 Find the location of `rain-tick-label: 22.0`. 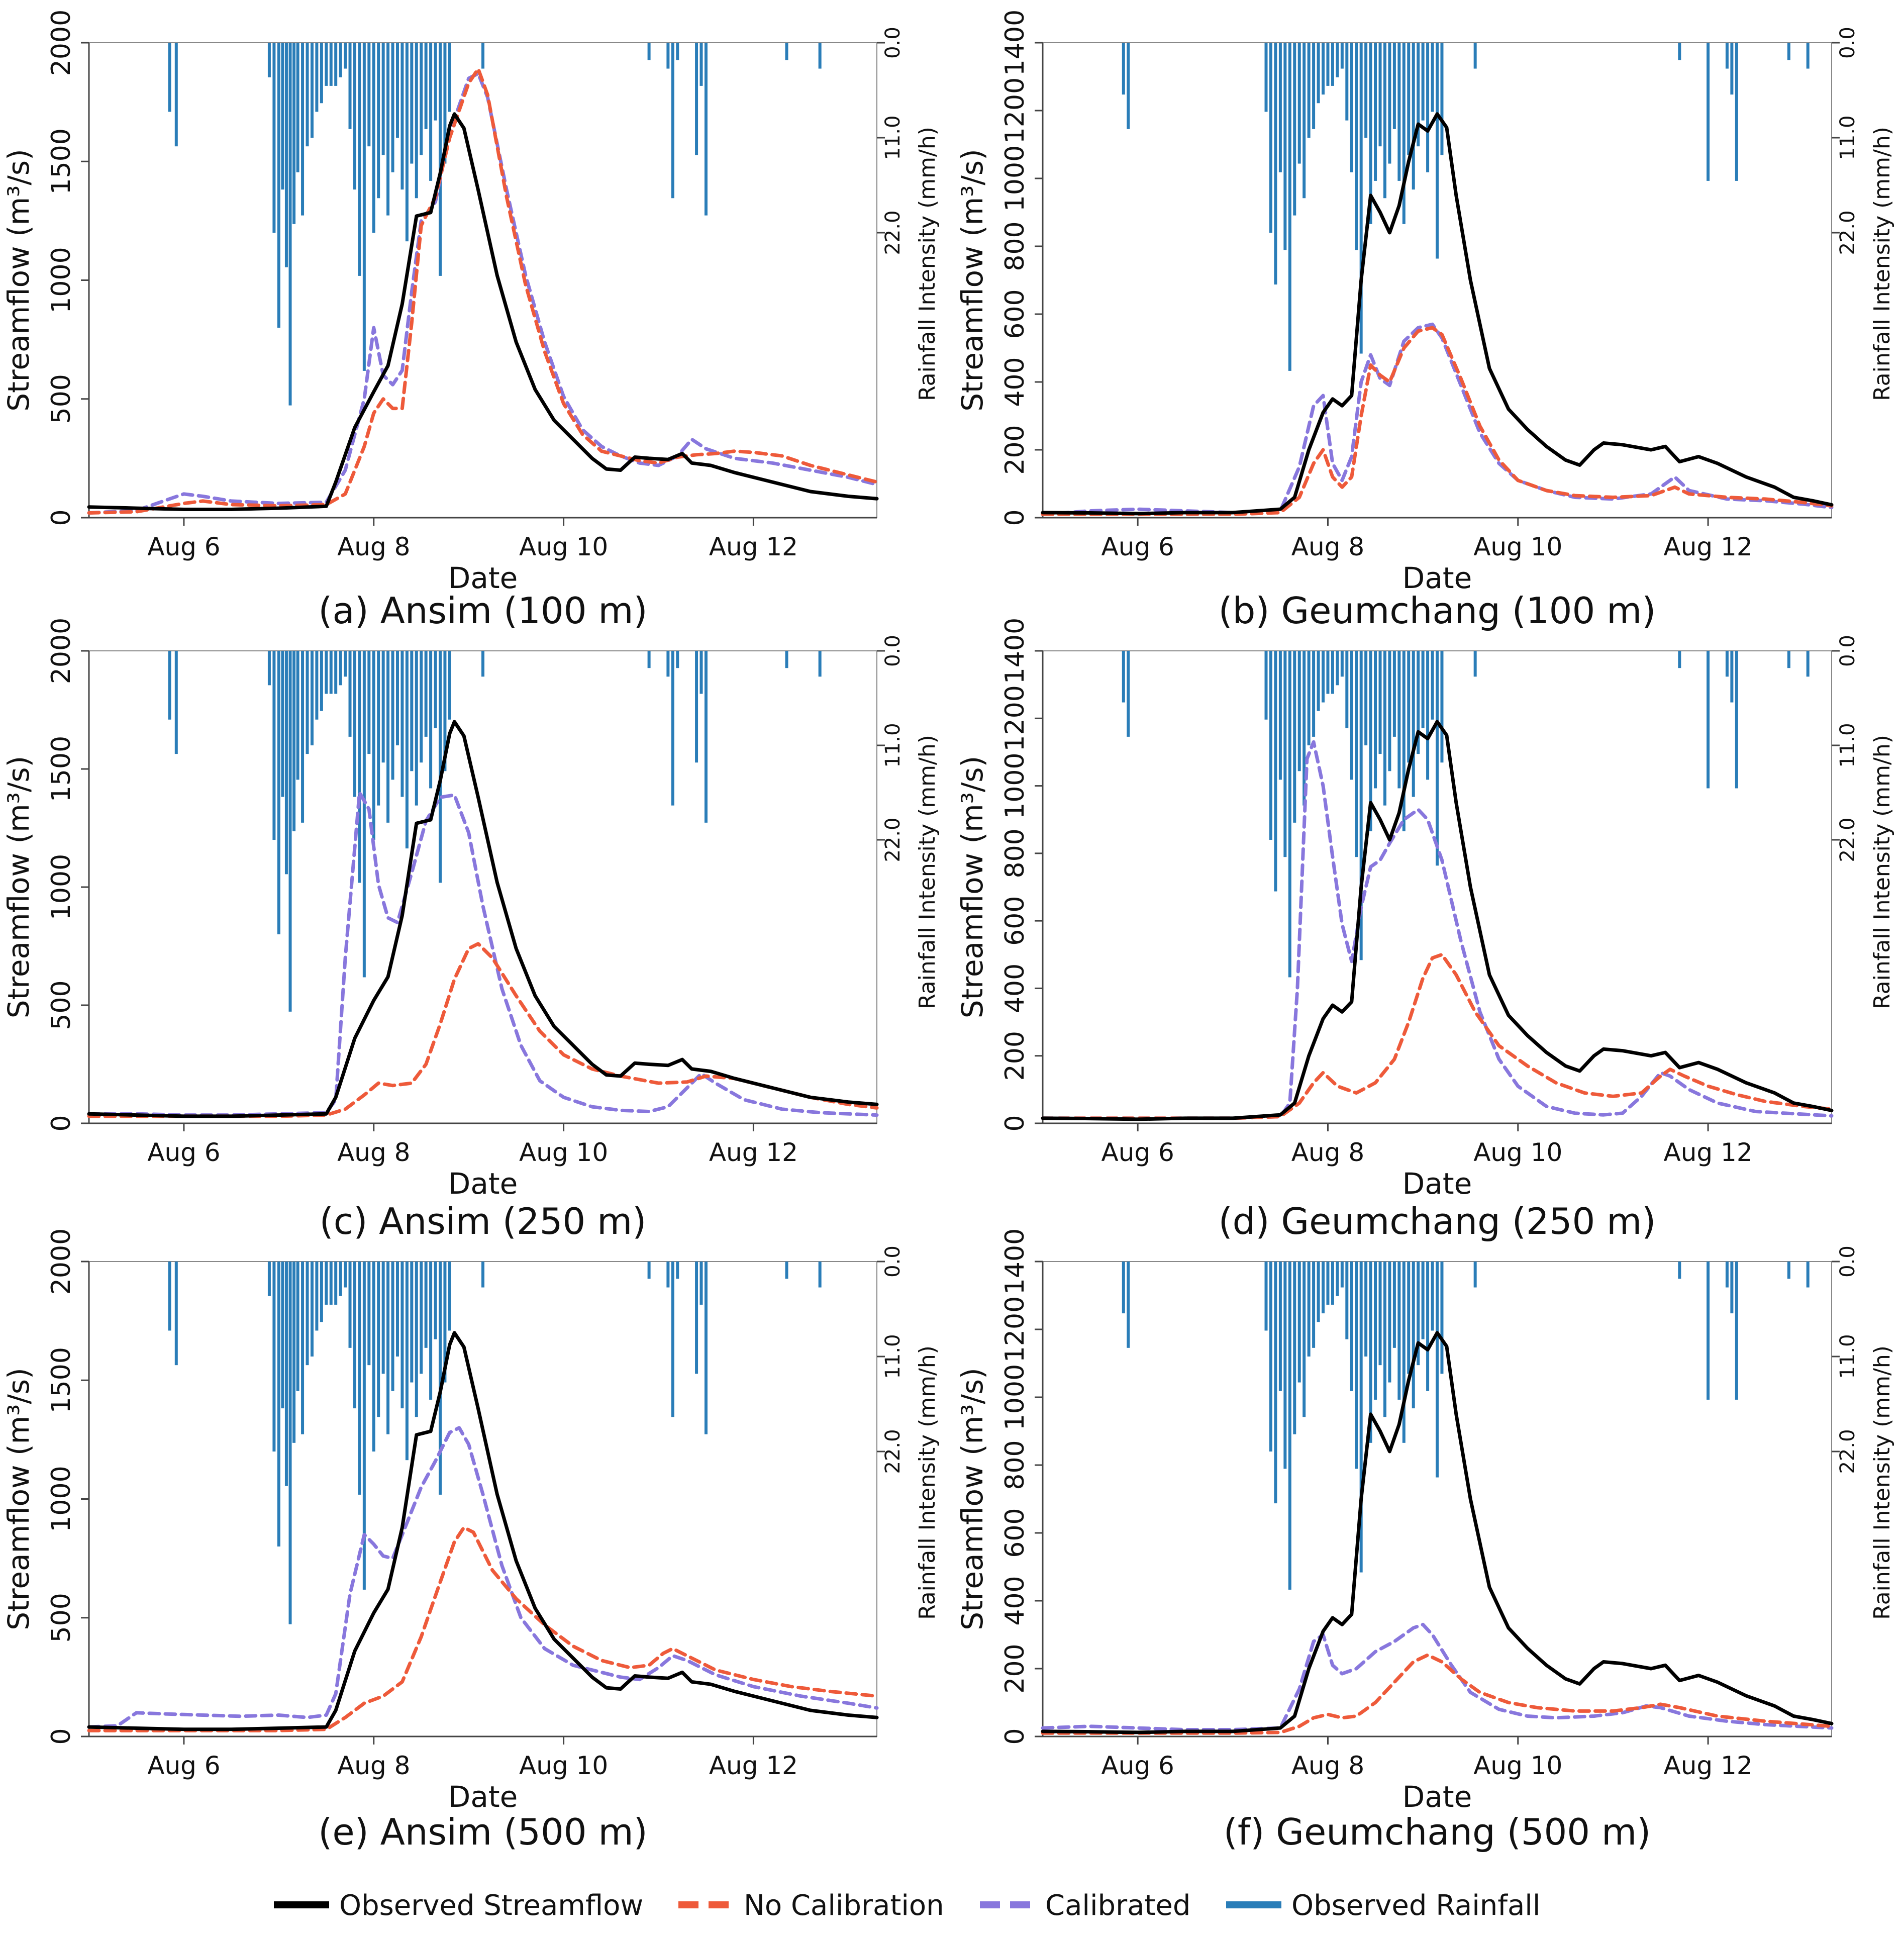

rain-tick-label: 22.0 is located at coordinates (1847, 840).